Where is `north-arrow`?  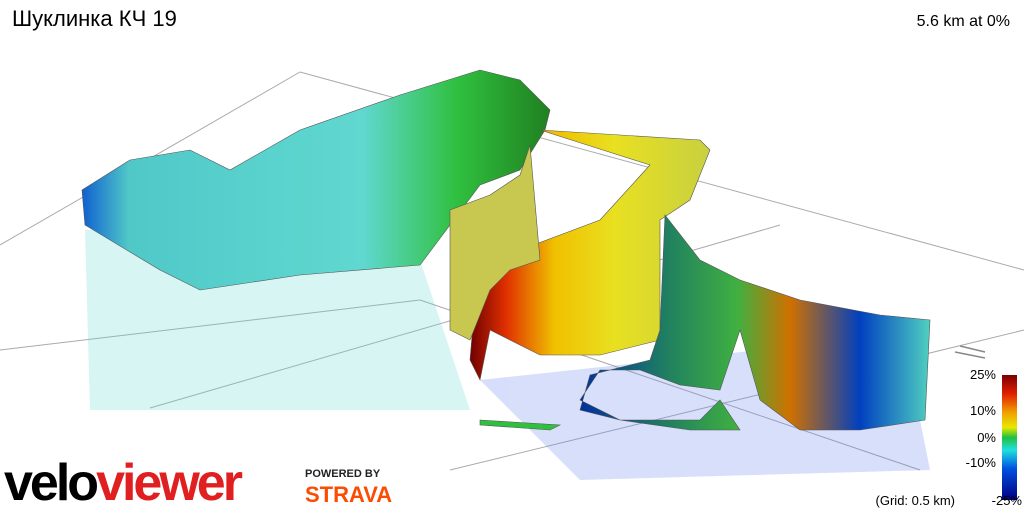
north-arrow is located at coordinates (970, 352).